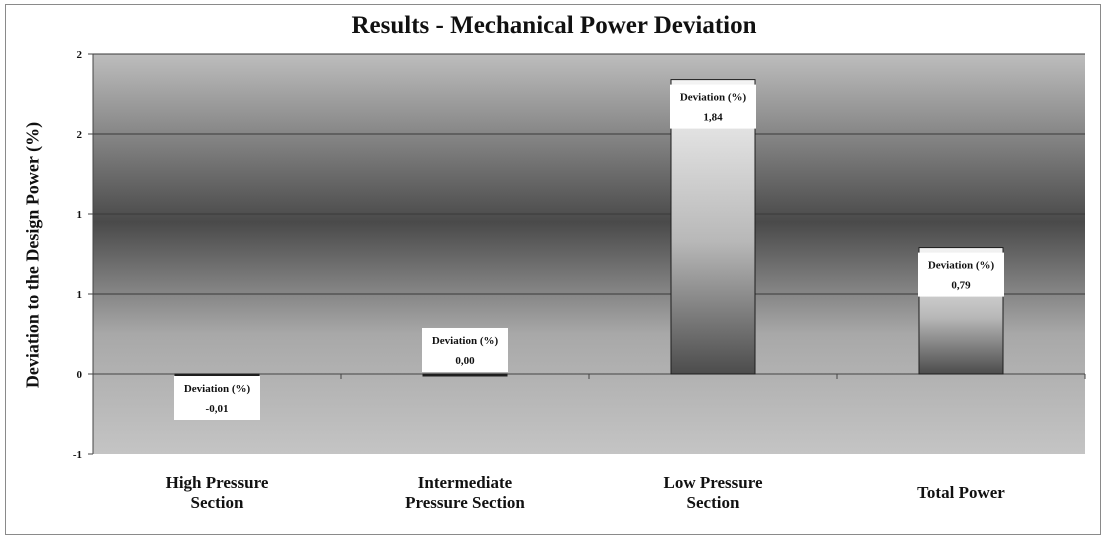 The image size is (1108, 541). I want to click on y-tick-label: 0, so click(80, 375).